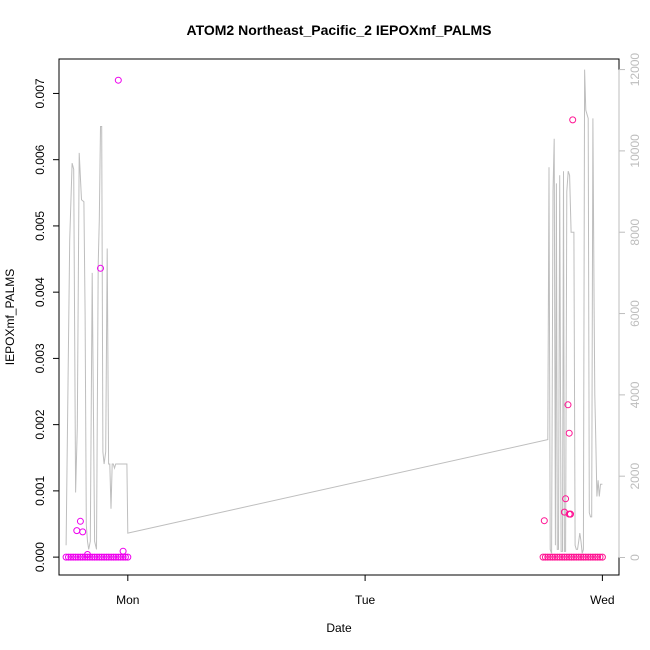 The height and width of the screenshot is (650, 650). I want to click on left-tick-label: 0.004, so click(40, 292).